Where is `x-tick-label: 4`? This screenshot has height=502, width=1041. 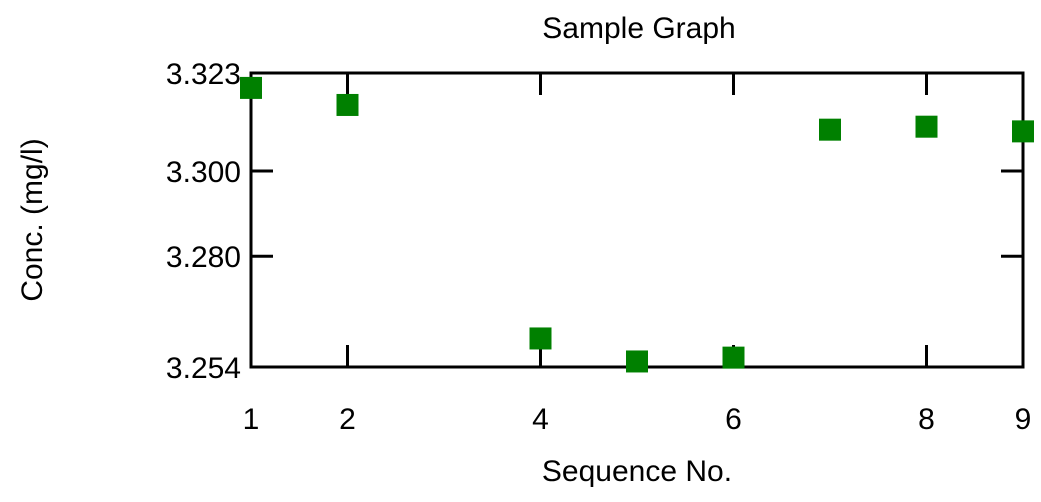
x-tick-label: 4 is located at coordinates (540, 419).